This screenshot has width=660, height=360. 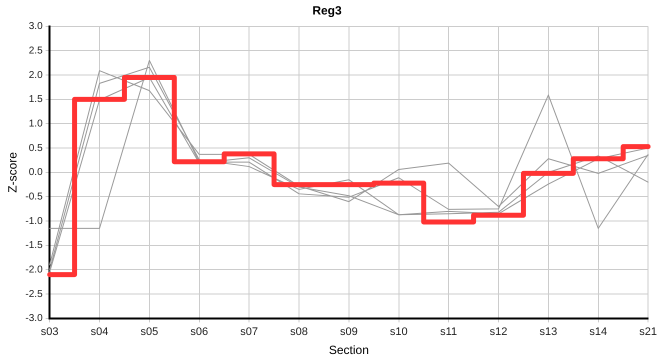 What do you see at coordinates (36, 124) in the screenshot?
I see `y-tick-label: 1.0` at bounding box center [36, 124].